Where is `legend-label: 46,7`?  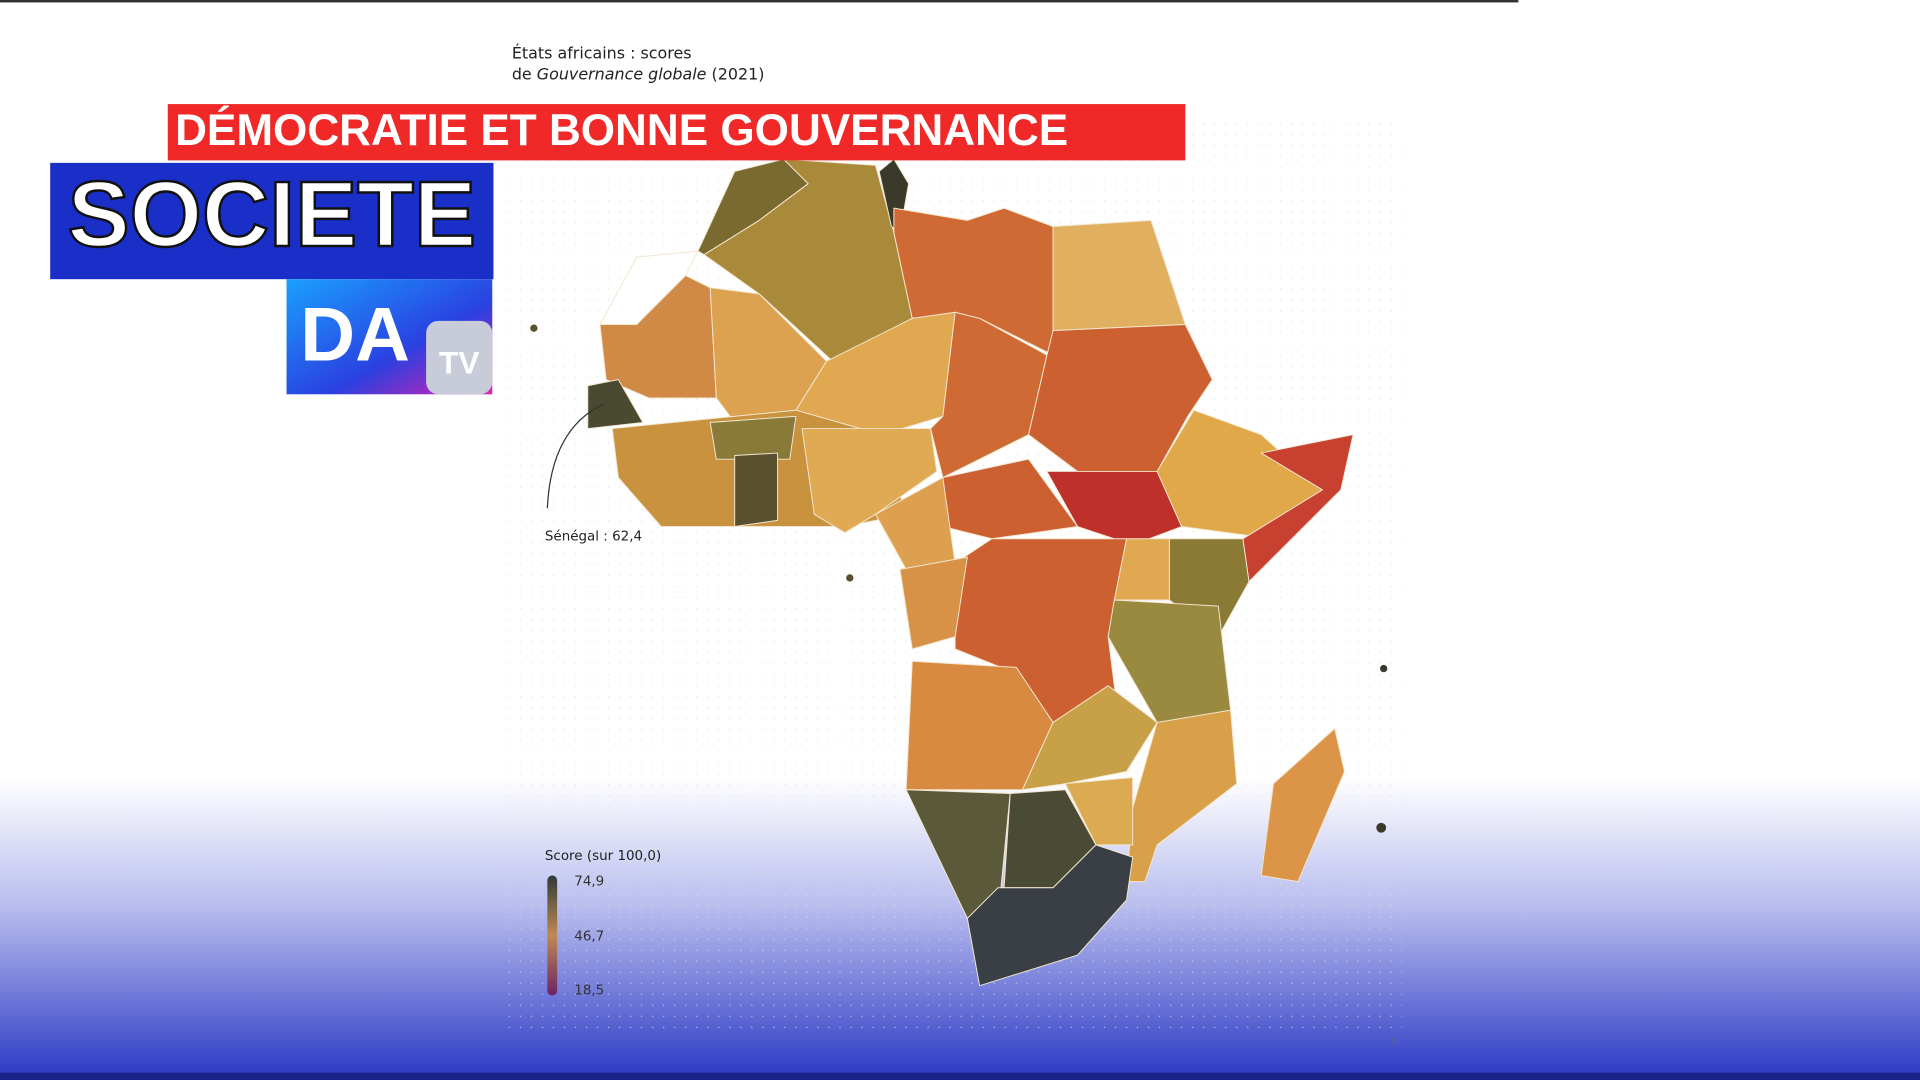
legend-label: 46,7 is located at coordinates (589, 937).